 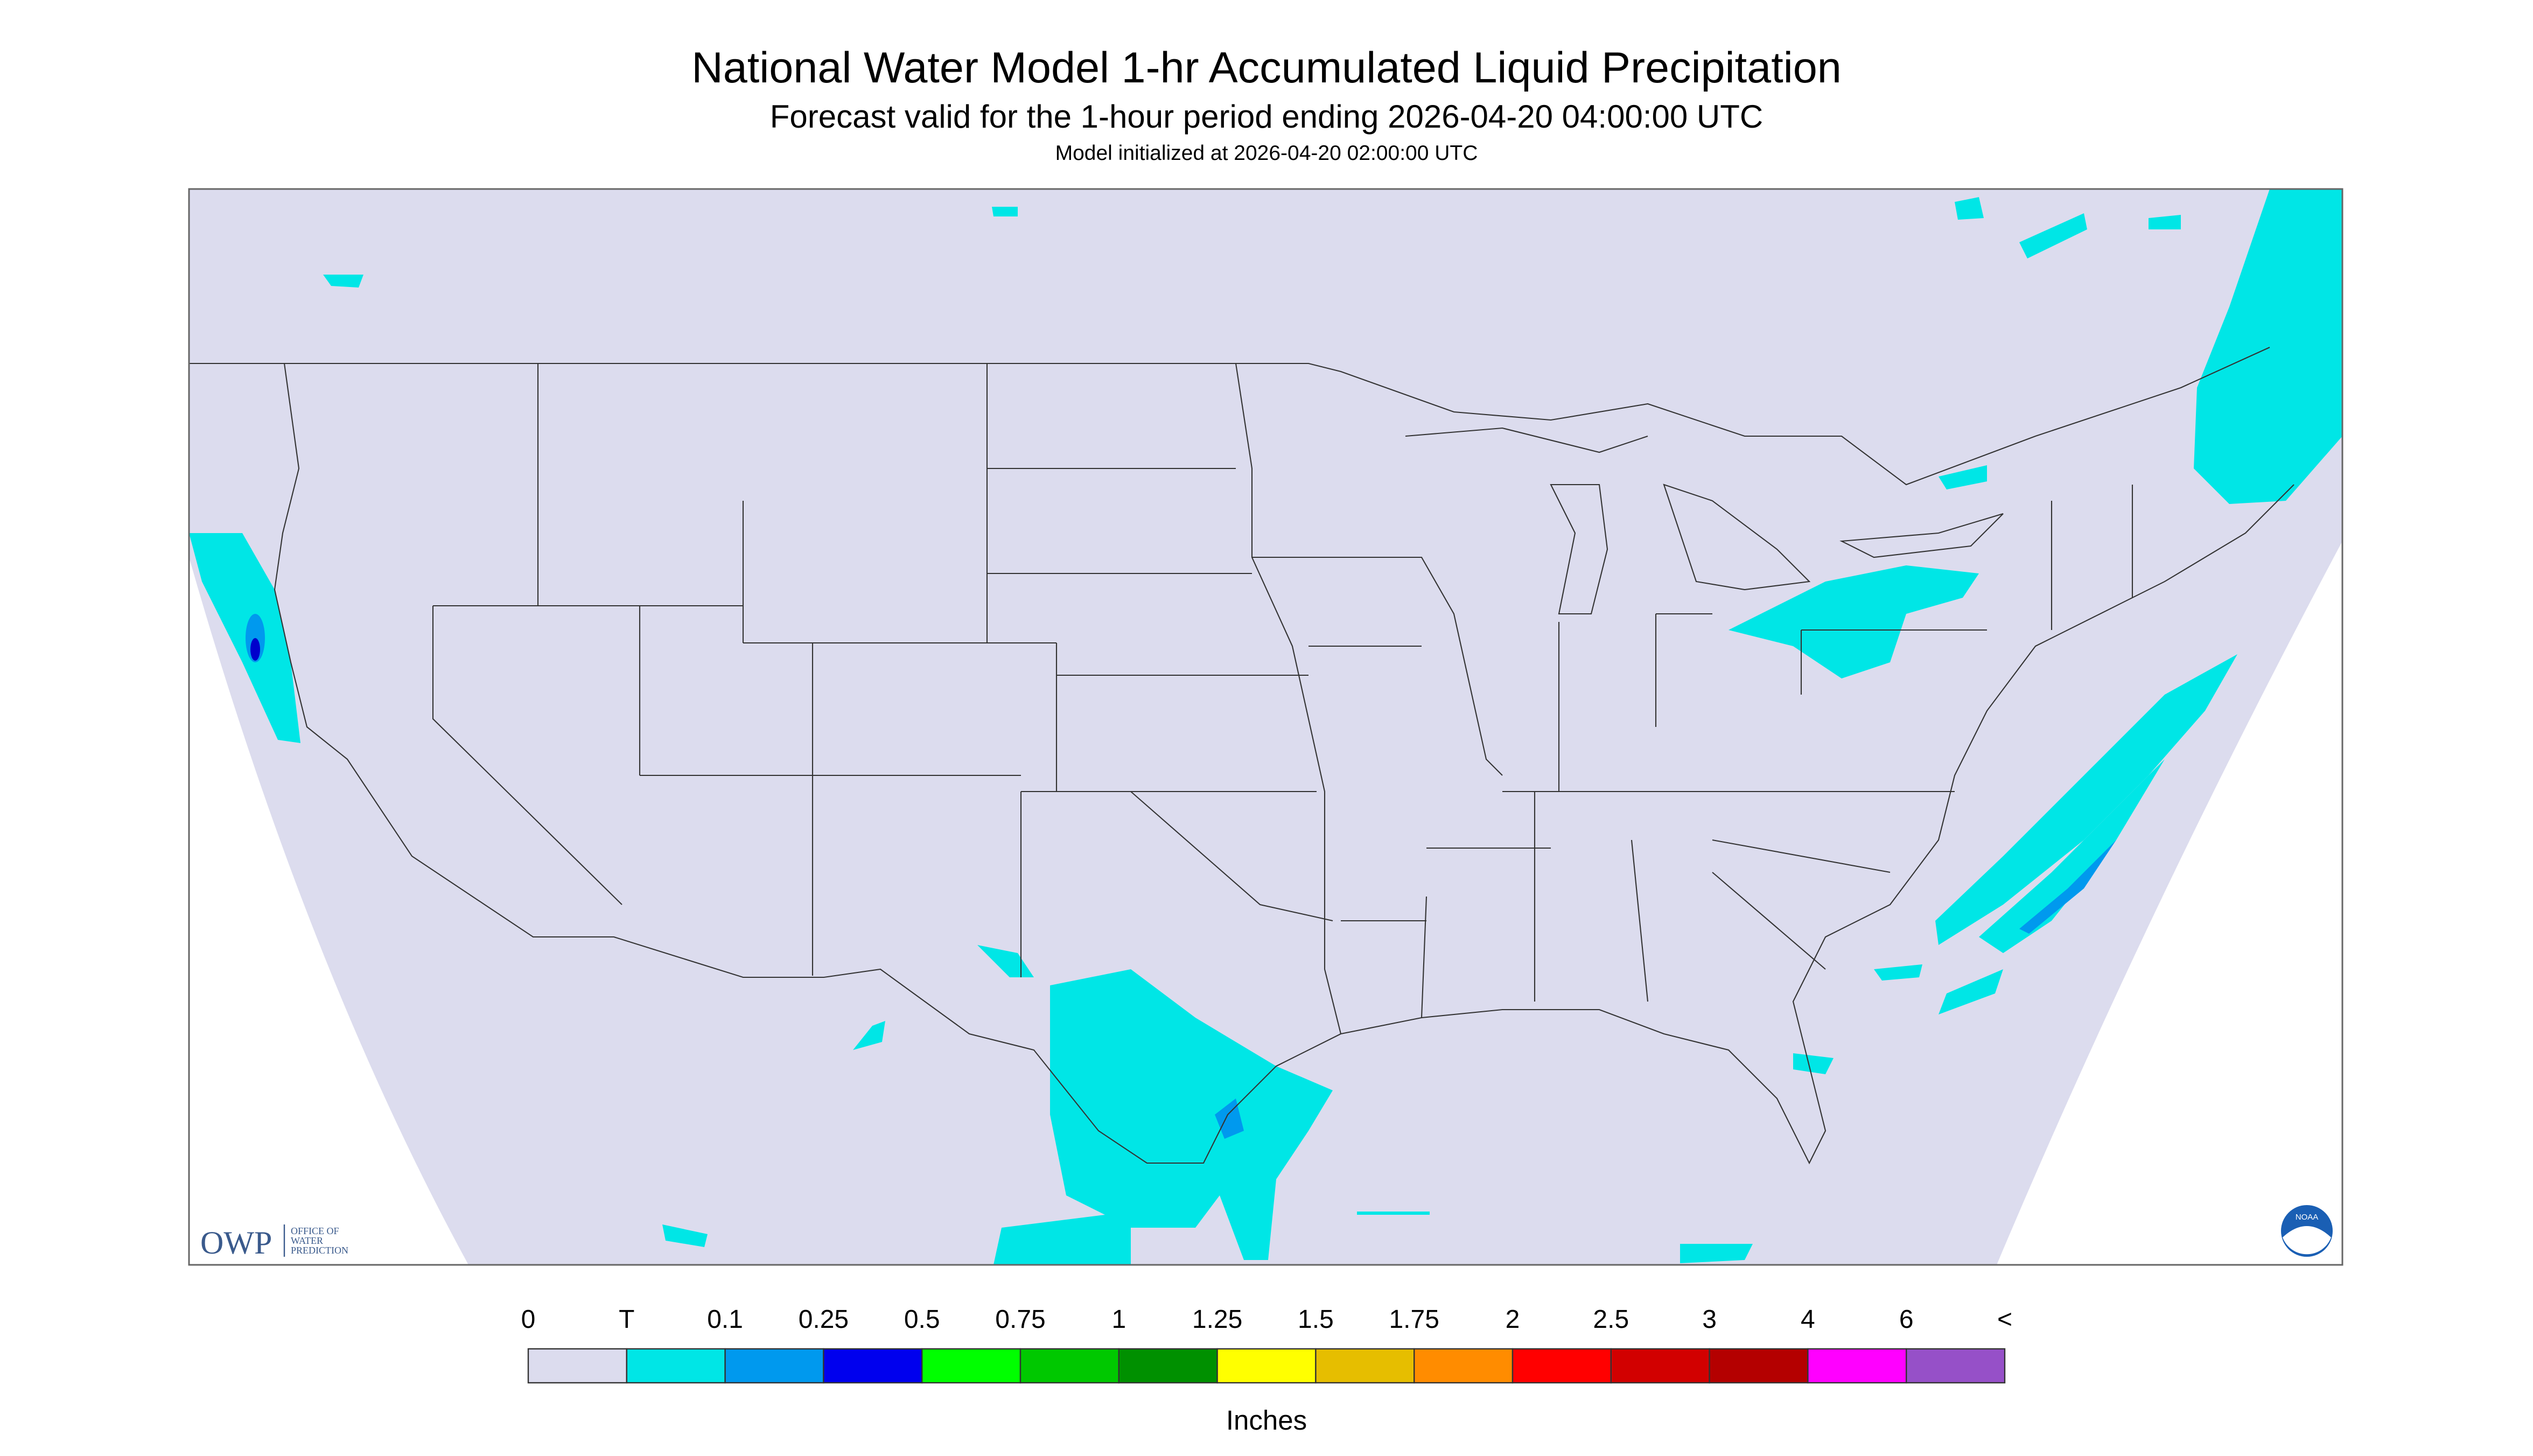 What do you see at coordinates (1513, 1319) in the screenshot?
I see `legend-label: 2` at bounding box center [1513, 1319].